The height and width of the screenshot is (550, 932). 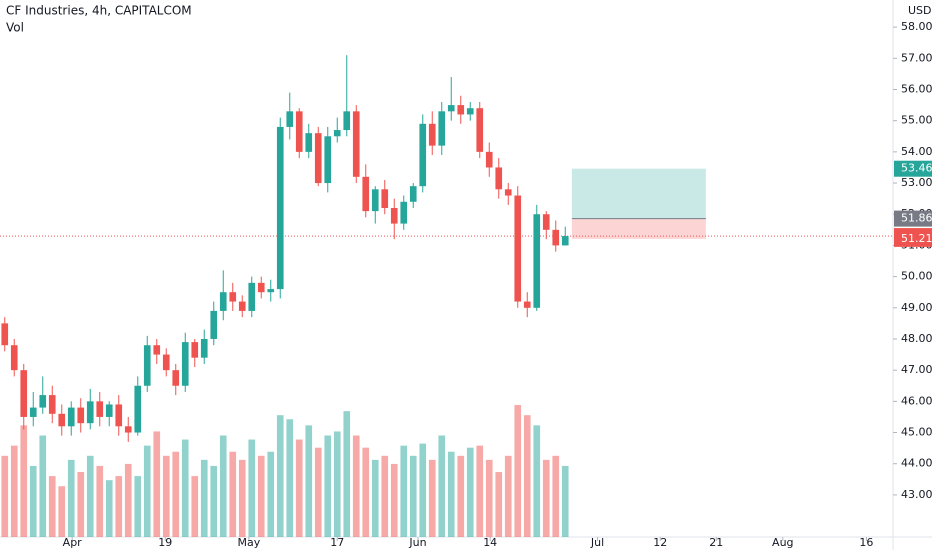 What do you see at coordinates (916, 168) in the screenshot?
I see `target-badge-label: 53.46` at bounding box center [916, 168].